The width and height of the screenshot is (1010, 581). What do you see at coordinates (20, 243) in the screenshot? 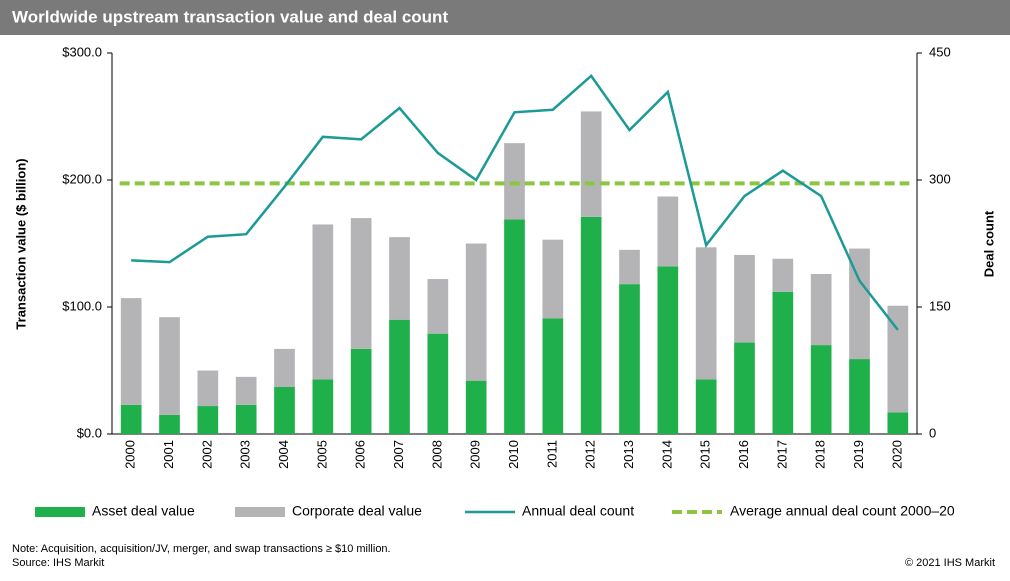
I see `y-axis-title: Transaction value ($ billion)` at bounding box center [20, 243].